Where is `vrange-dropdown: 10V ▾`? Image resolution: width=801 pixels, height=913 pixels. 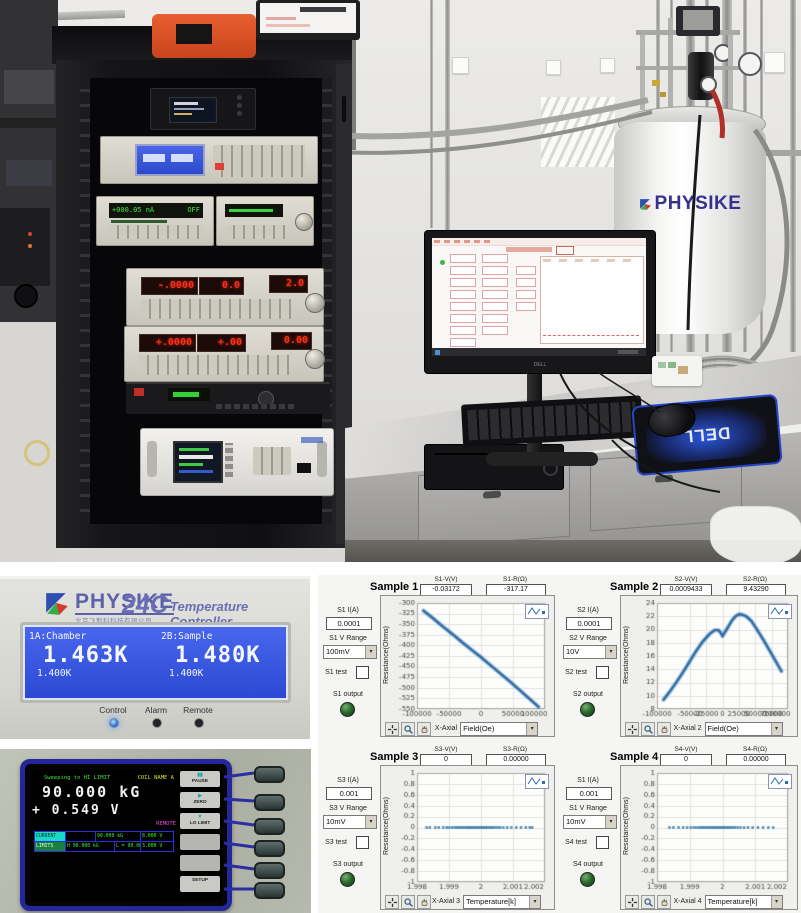
vrange-dropdown: 10V ▾ is located at coordinates (590, 652).